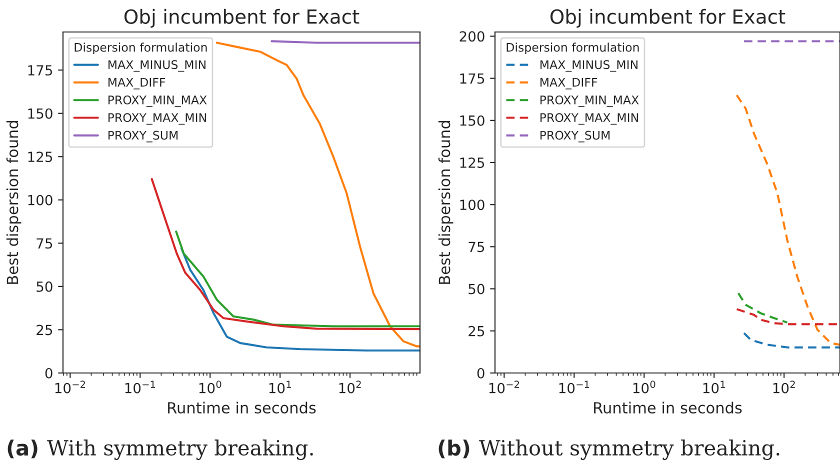 This screenshot has height=466, width=840. What do you see at coordinates (609, 449) in the screenshot?
I see `text: (b) Without symmetry breaking.` at bounding box center [609, 449].